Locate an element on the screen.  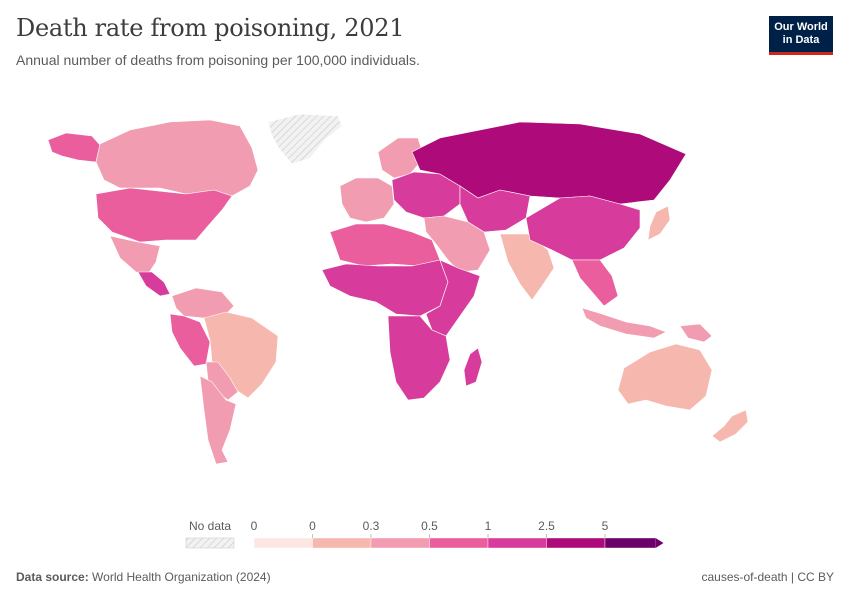
region-southern-africa is located at coordinates (419, 358).